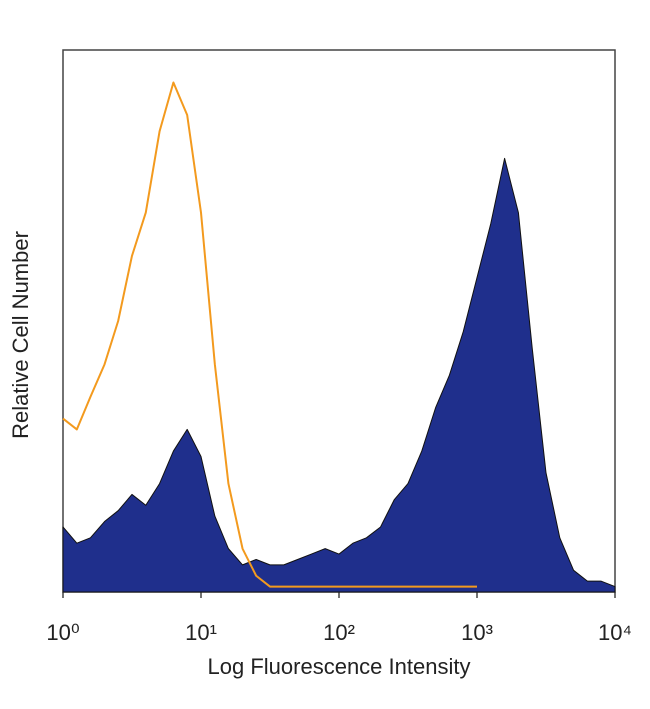  What do you see at coordinates (201, 632) in the screenshot?
I see `x-tick-label: 10¹` at bounding box center [201, 632].